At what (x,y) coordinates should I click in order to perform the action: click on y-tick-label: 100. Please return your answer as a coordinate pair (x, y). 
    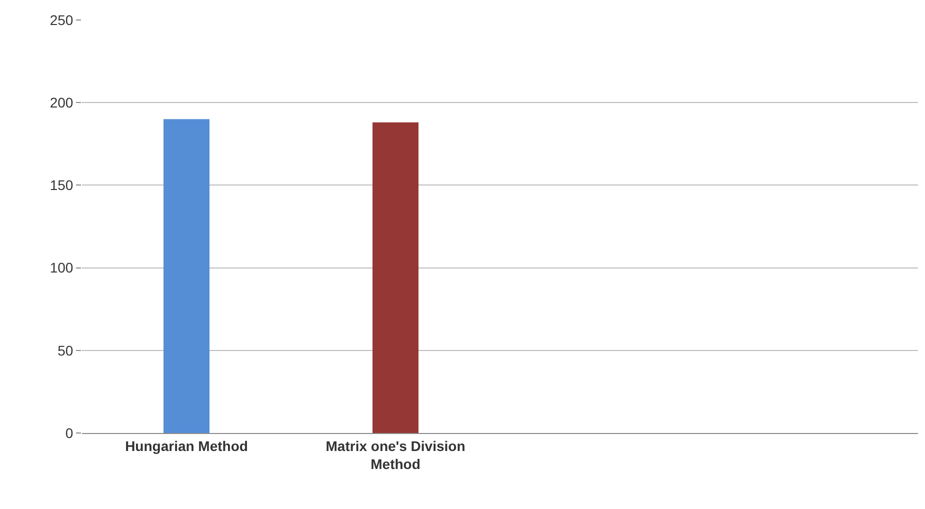
    Looking at the image, I should click on (62, 268).